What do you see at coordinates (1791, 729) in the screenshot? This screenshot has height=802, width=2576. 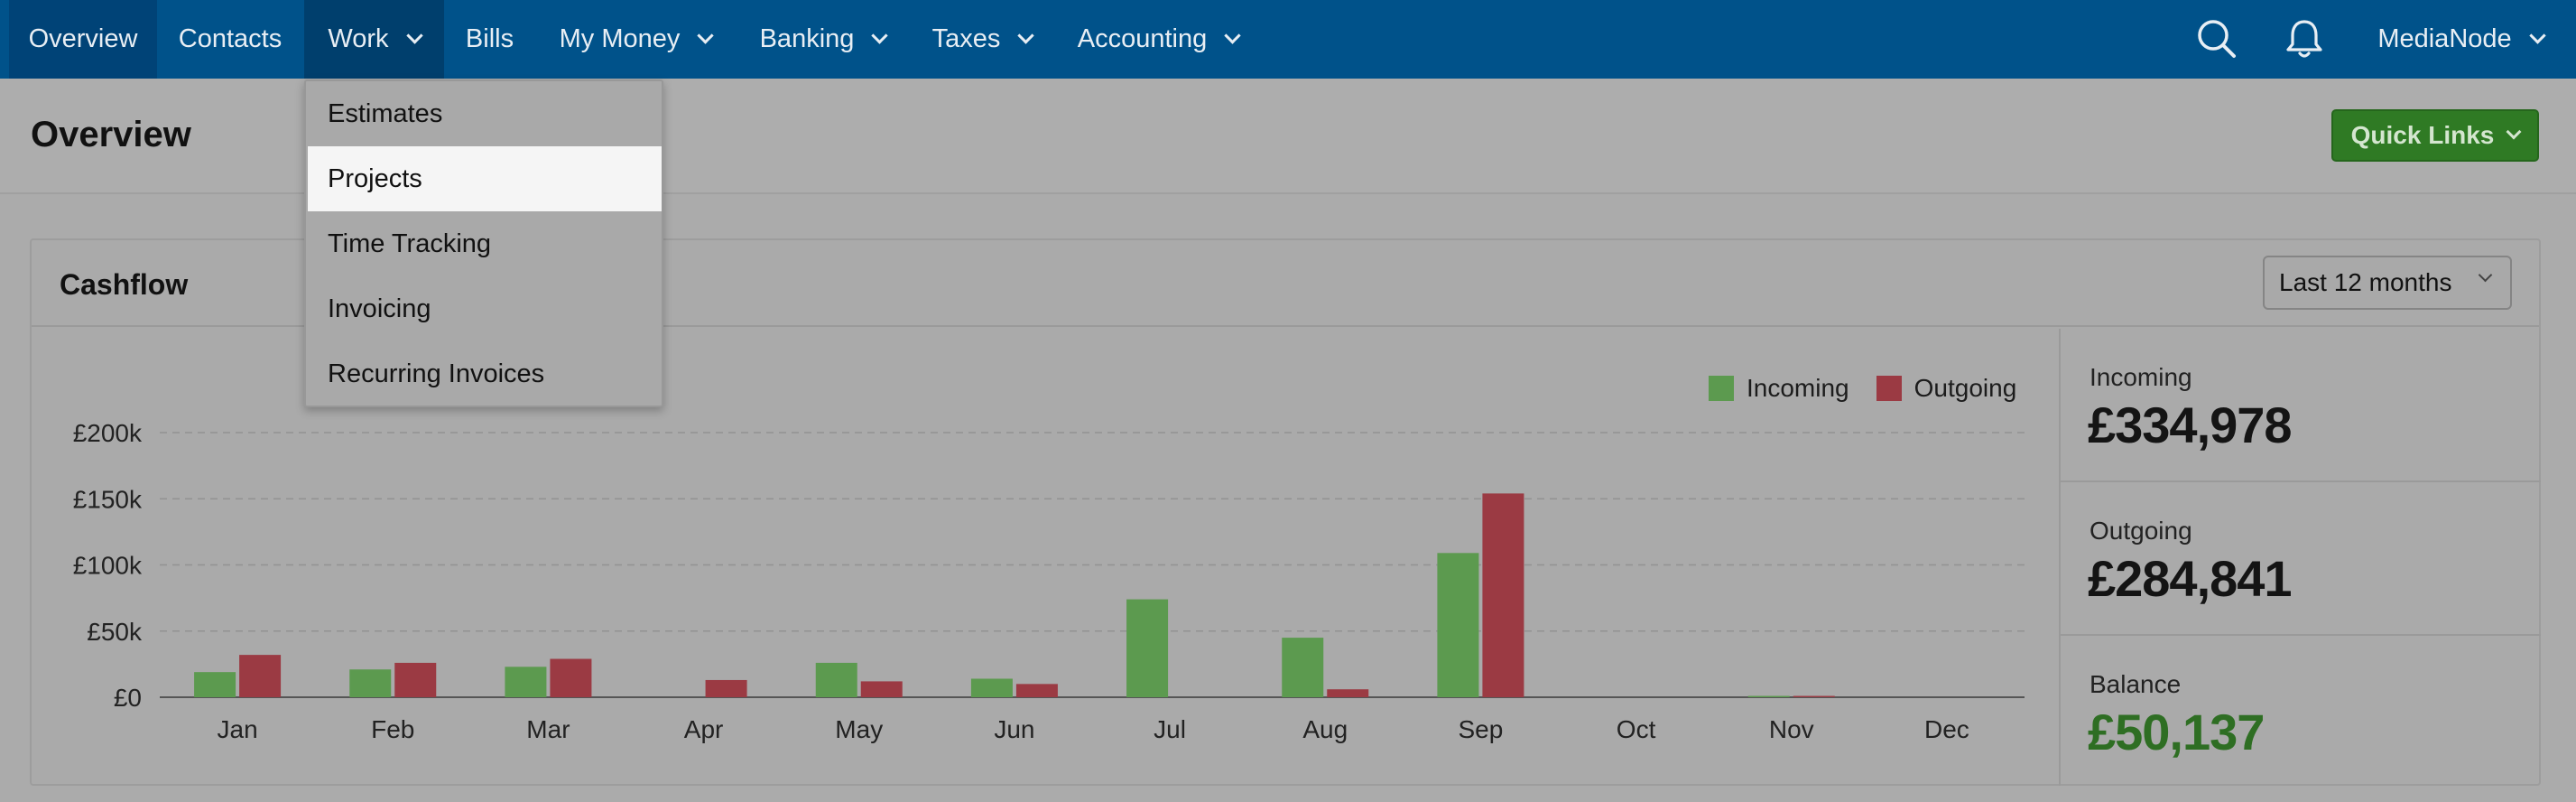 I see `x-tick-label: Nov` at bounding box center [1791, 729].